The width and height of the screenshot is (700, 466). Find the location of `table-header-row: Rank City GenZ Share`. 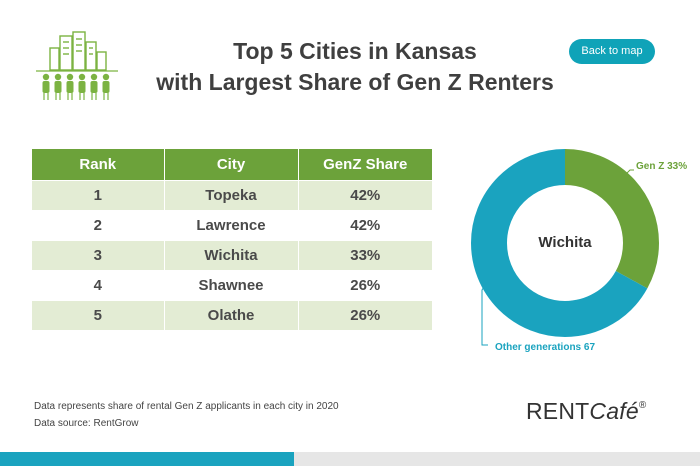

table-header-row: Rank City GenZ Share is located at coordinates (232, 164).